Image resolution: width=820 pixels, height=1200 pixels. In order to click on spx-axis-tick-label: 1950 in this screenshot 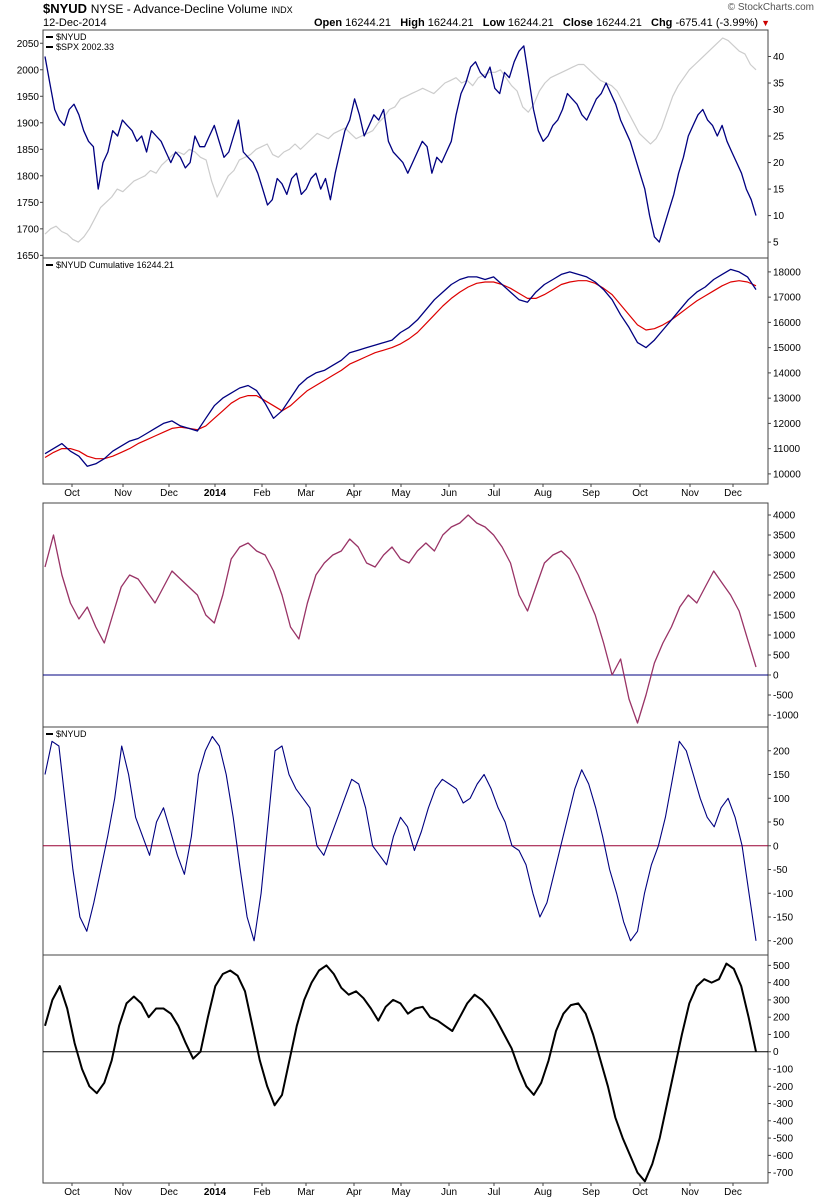, I will do `click(28, 97)`.